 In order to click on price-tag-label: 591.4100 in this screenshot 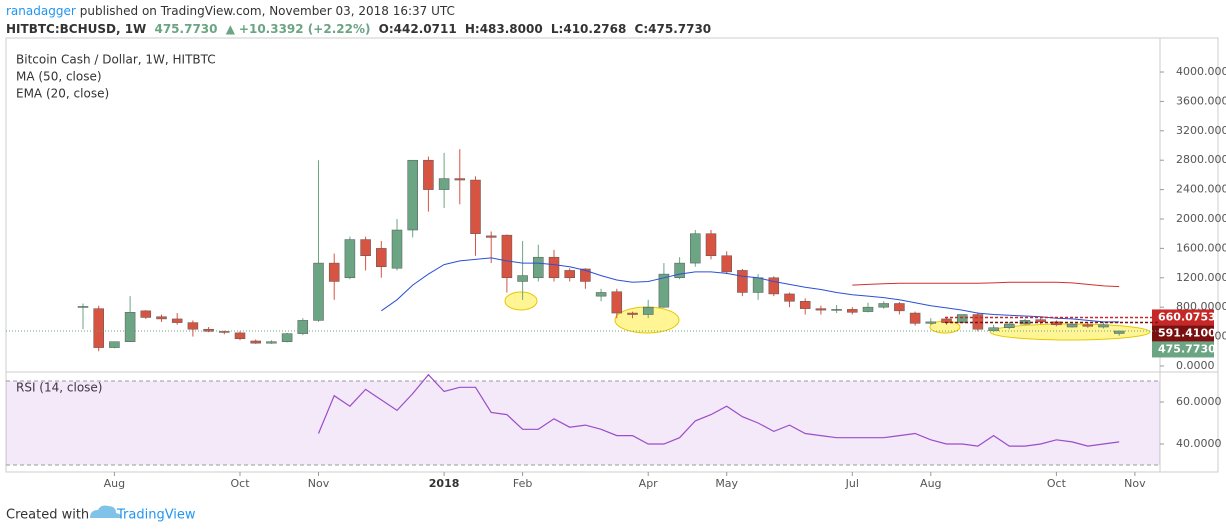, I will do `click(1187, 332)`.